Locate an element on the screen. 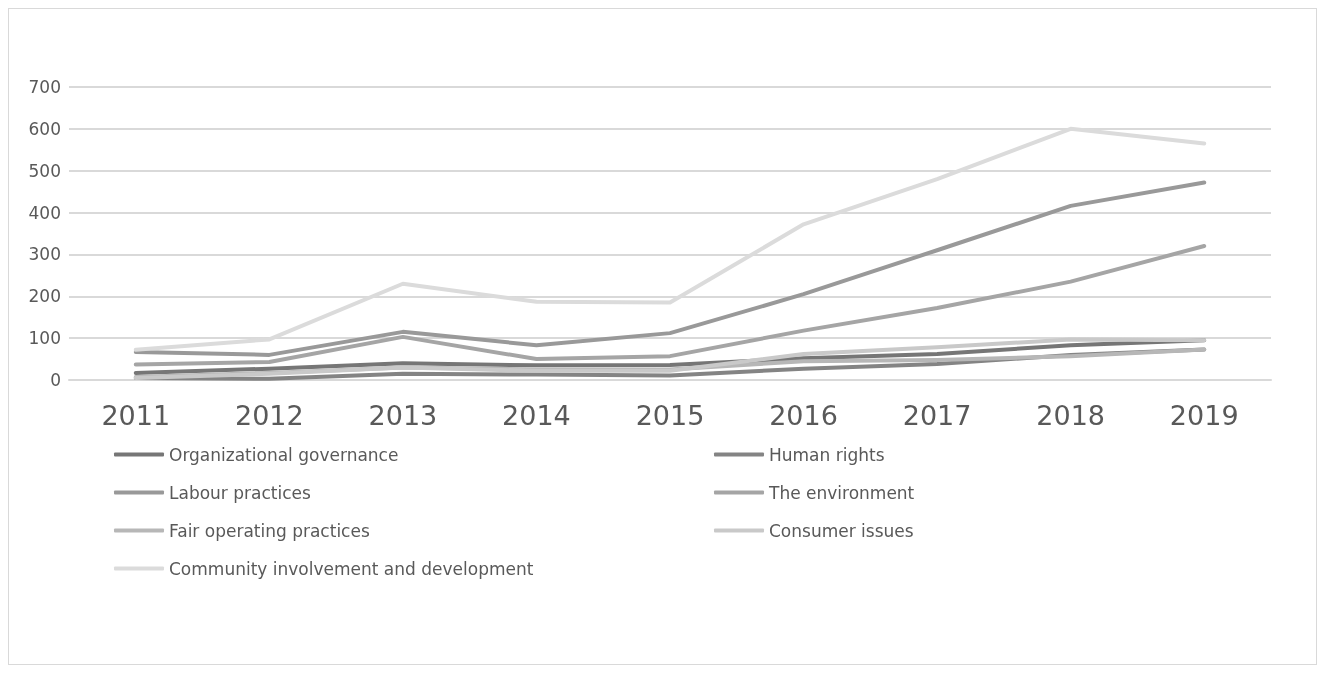 The height and width of the screenshot is (673, 1325). y-tick-label: 400 is located at coordinates (44, 212).